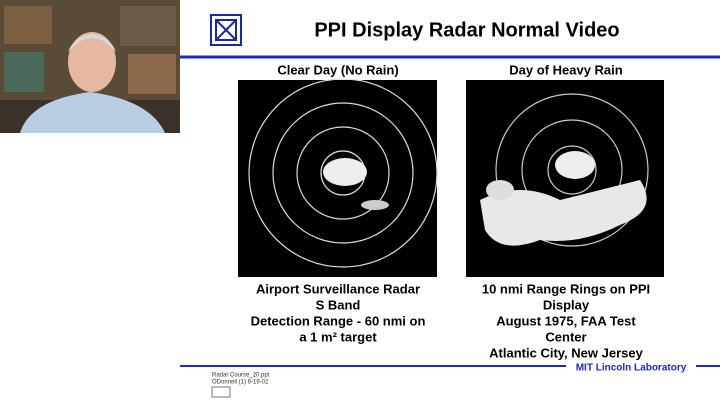 This screenshot has height=404, width=720. Describe the element at coordinates (337, 69) in the screenshot. I see `left-heading: Clear Day (No Rain)` at that location.